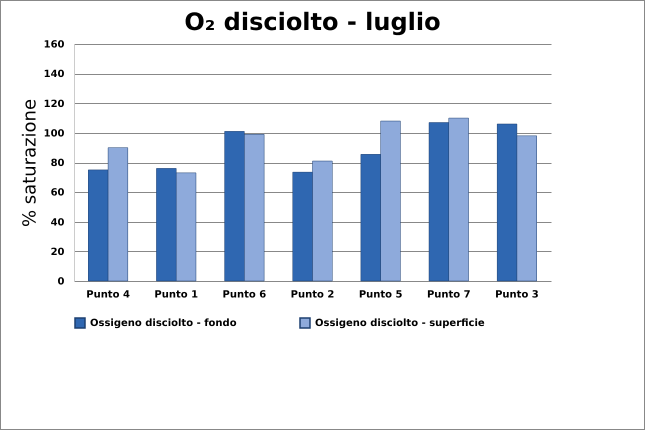 Image resolution: width=647 pixels, height=432 pixels. Describe the element at coordinates (176, 295) in the screenshot. I see `x-tick-label: Punto 1` at that location.